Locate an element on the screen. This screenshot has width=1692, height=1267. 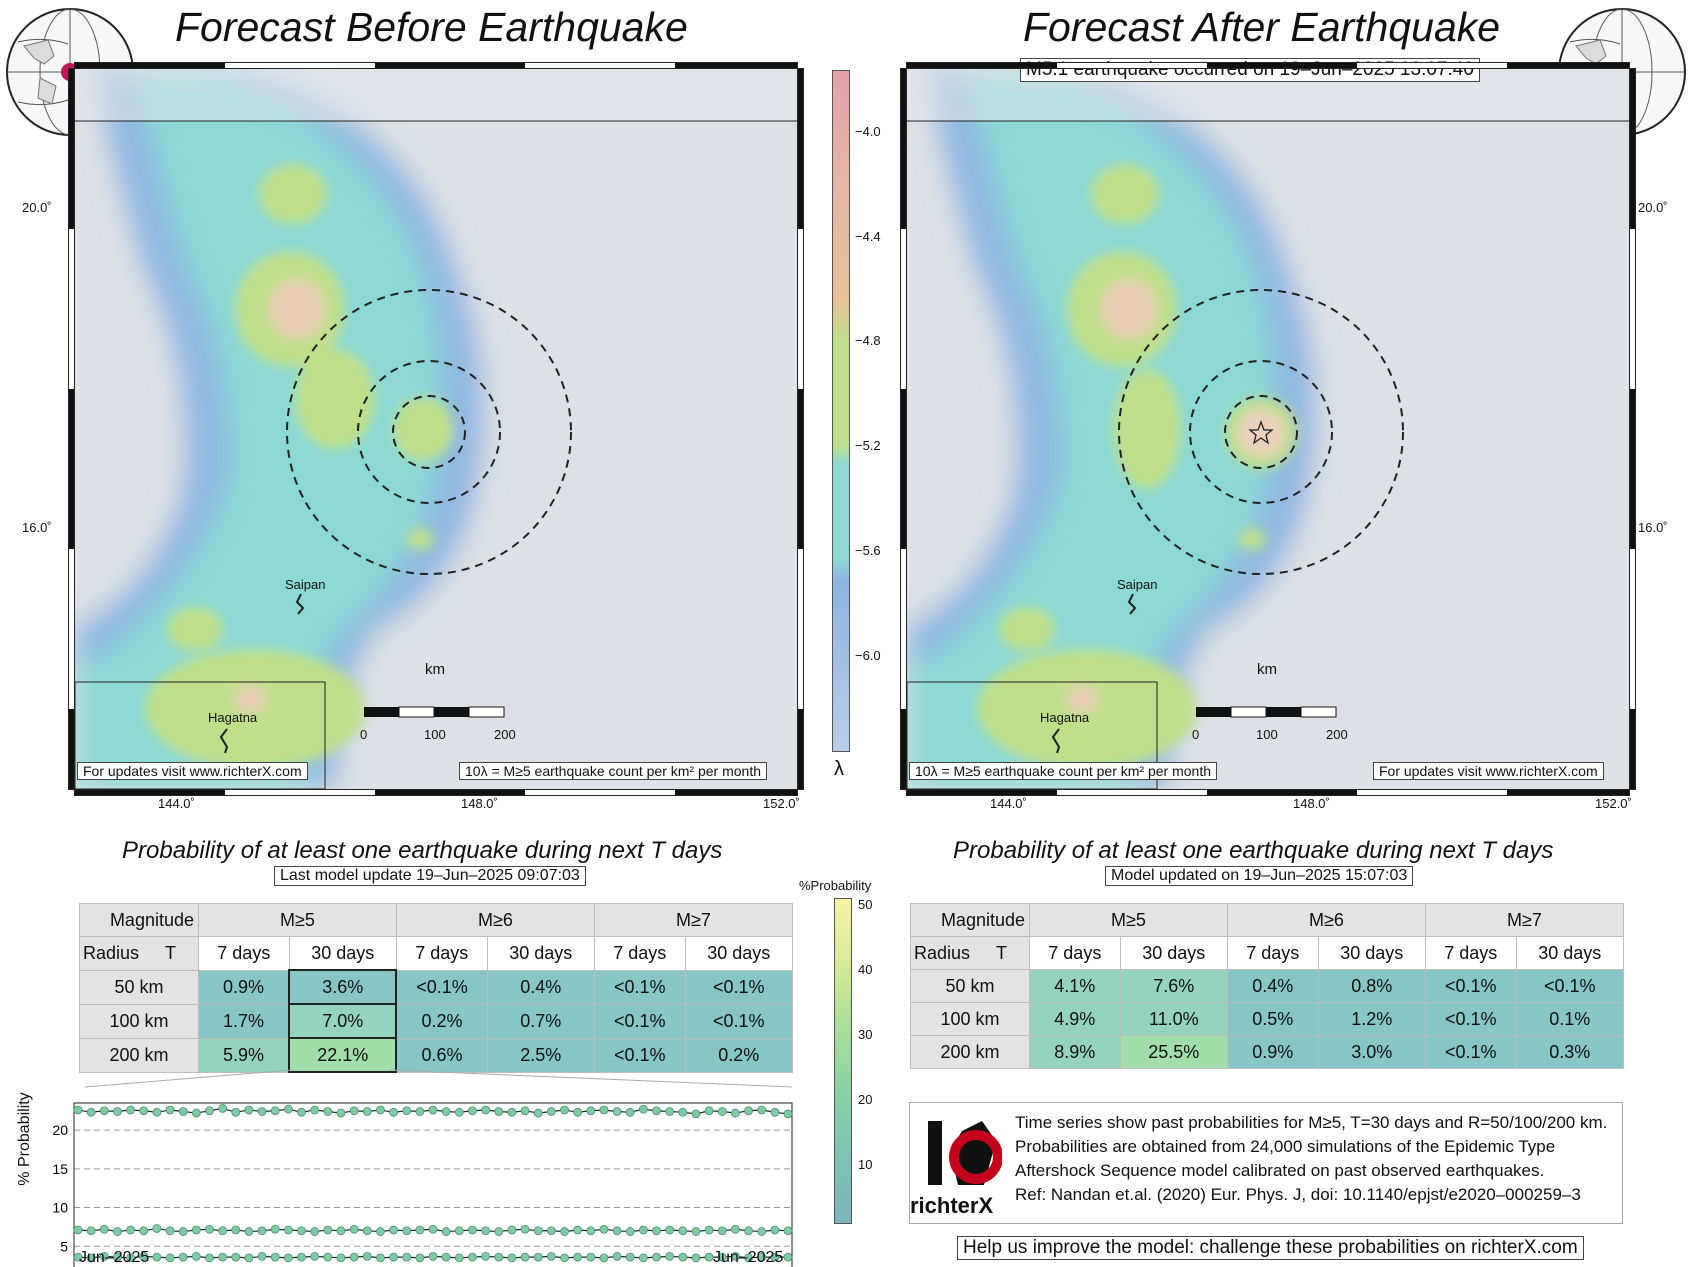
prob-cell: 0.3% is located at coordinates (1570, 1052).